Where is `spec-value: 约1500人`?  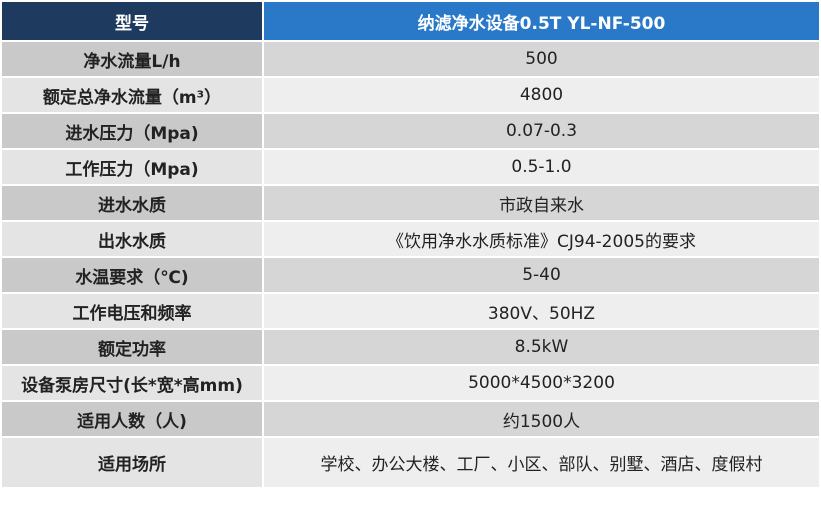
spec-value: 约1500人 is located at coordinates (541, 419).